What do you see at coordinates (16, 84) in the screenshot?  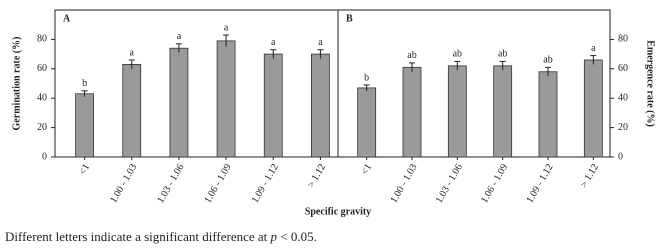 I see `y-axis-title: Germination rate (%)` at bounding box center [16, 84].